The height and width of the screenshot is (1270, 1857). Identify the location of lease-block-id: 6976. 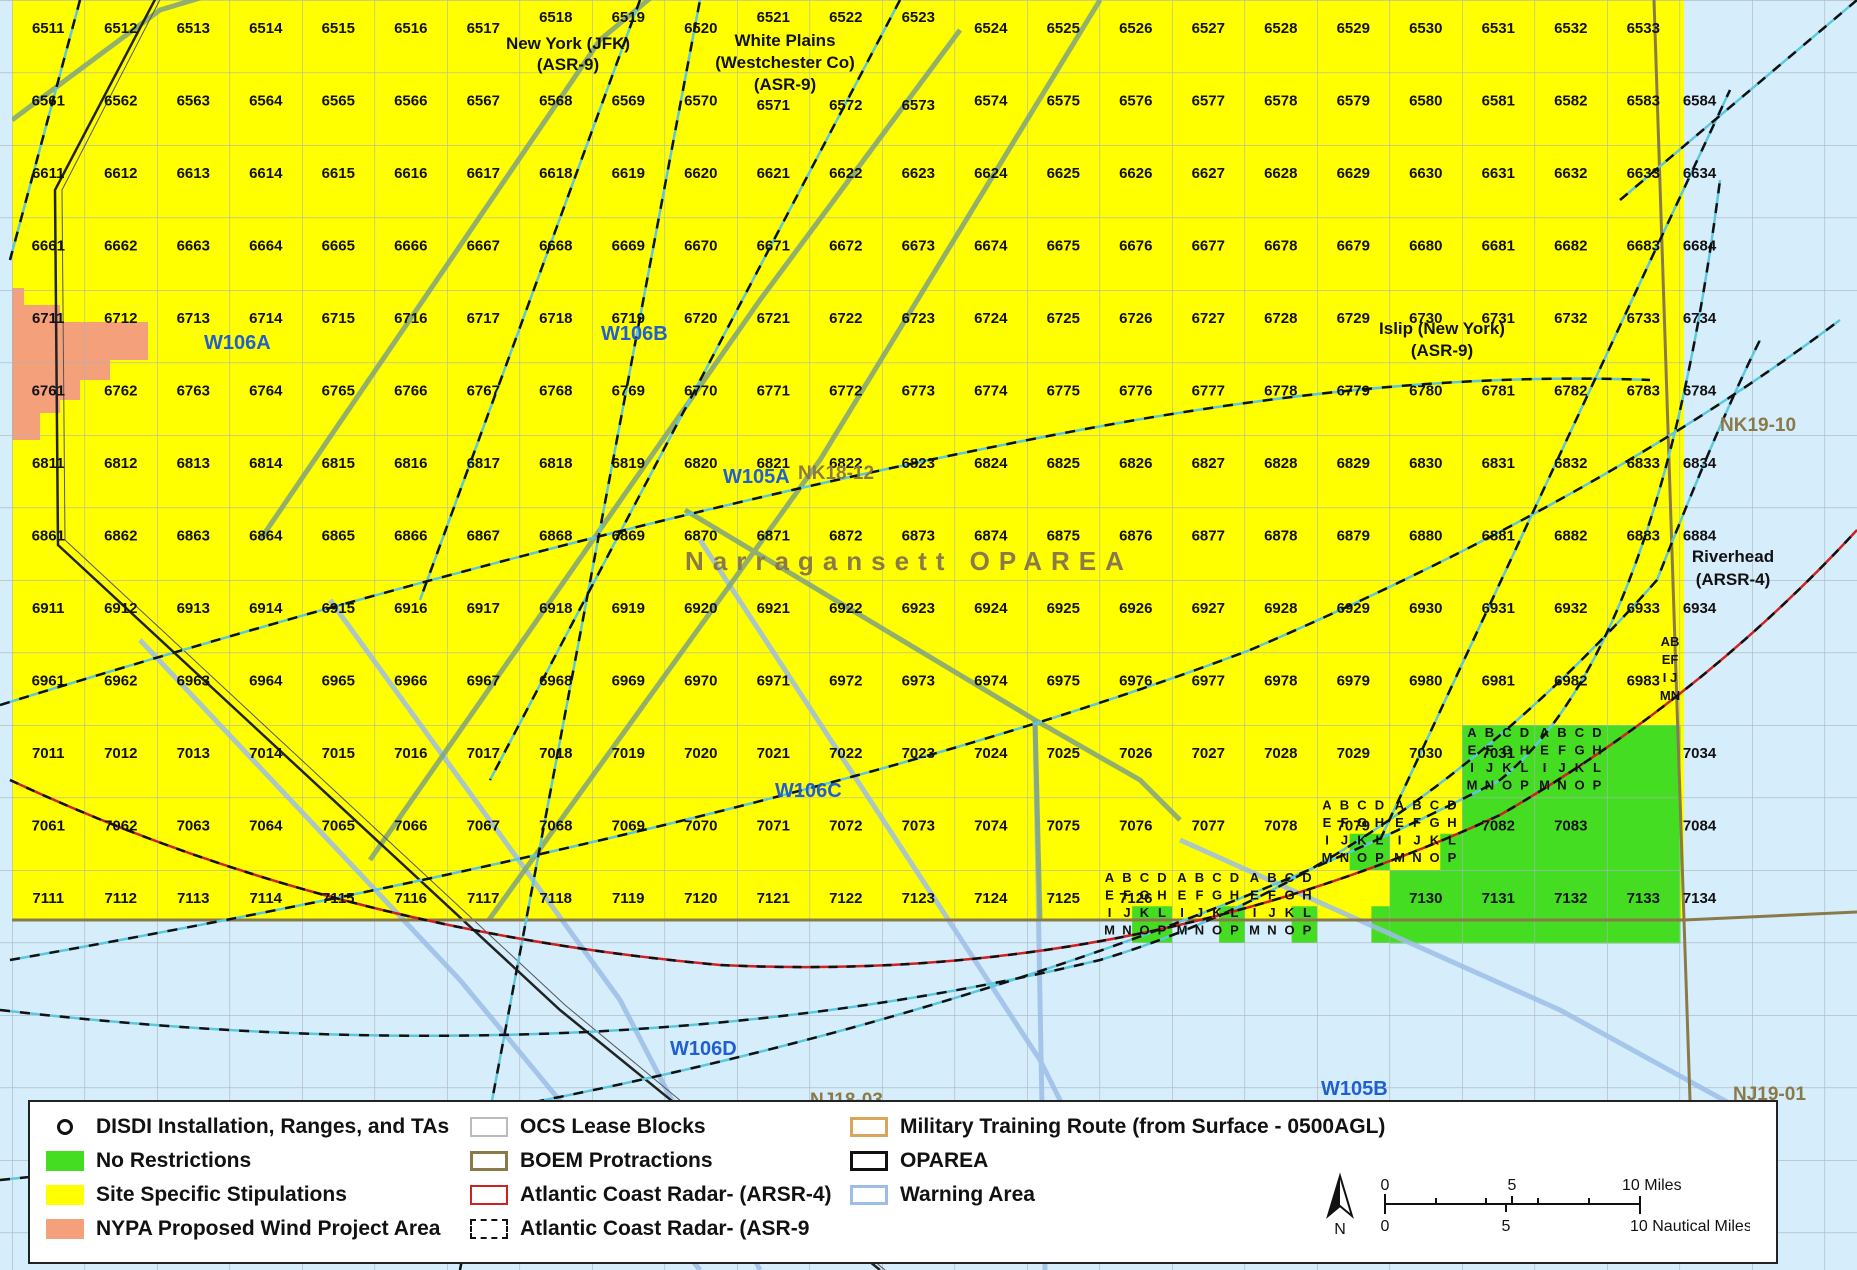
(1135, 681).